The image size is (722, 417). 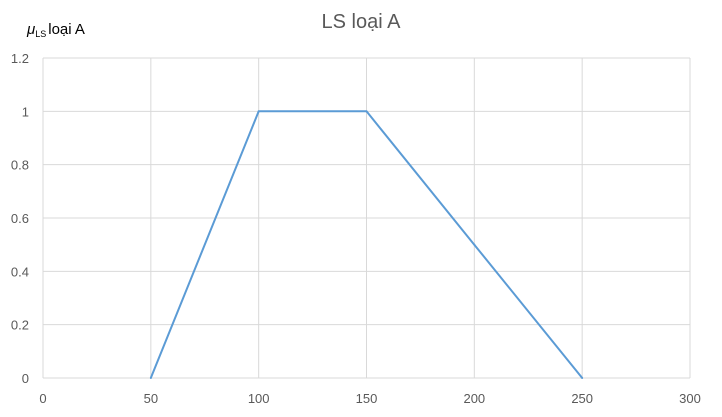 I want to click on y-tick-label: 0.6, so click(x=20, y=218).